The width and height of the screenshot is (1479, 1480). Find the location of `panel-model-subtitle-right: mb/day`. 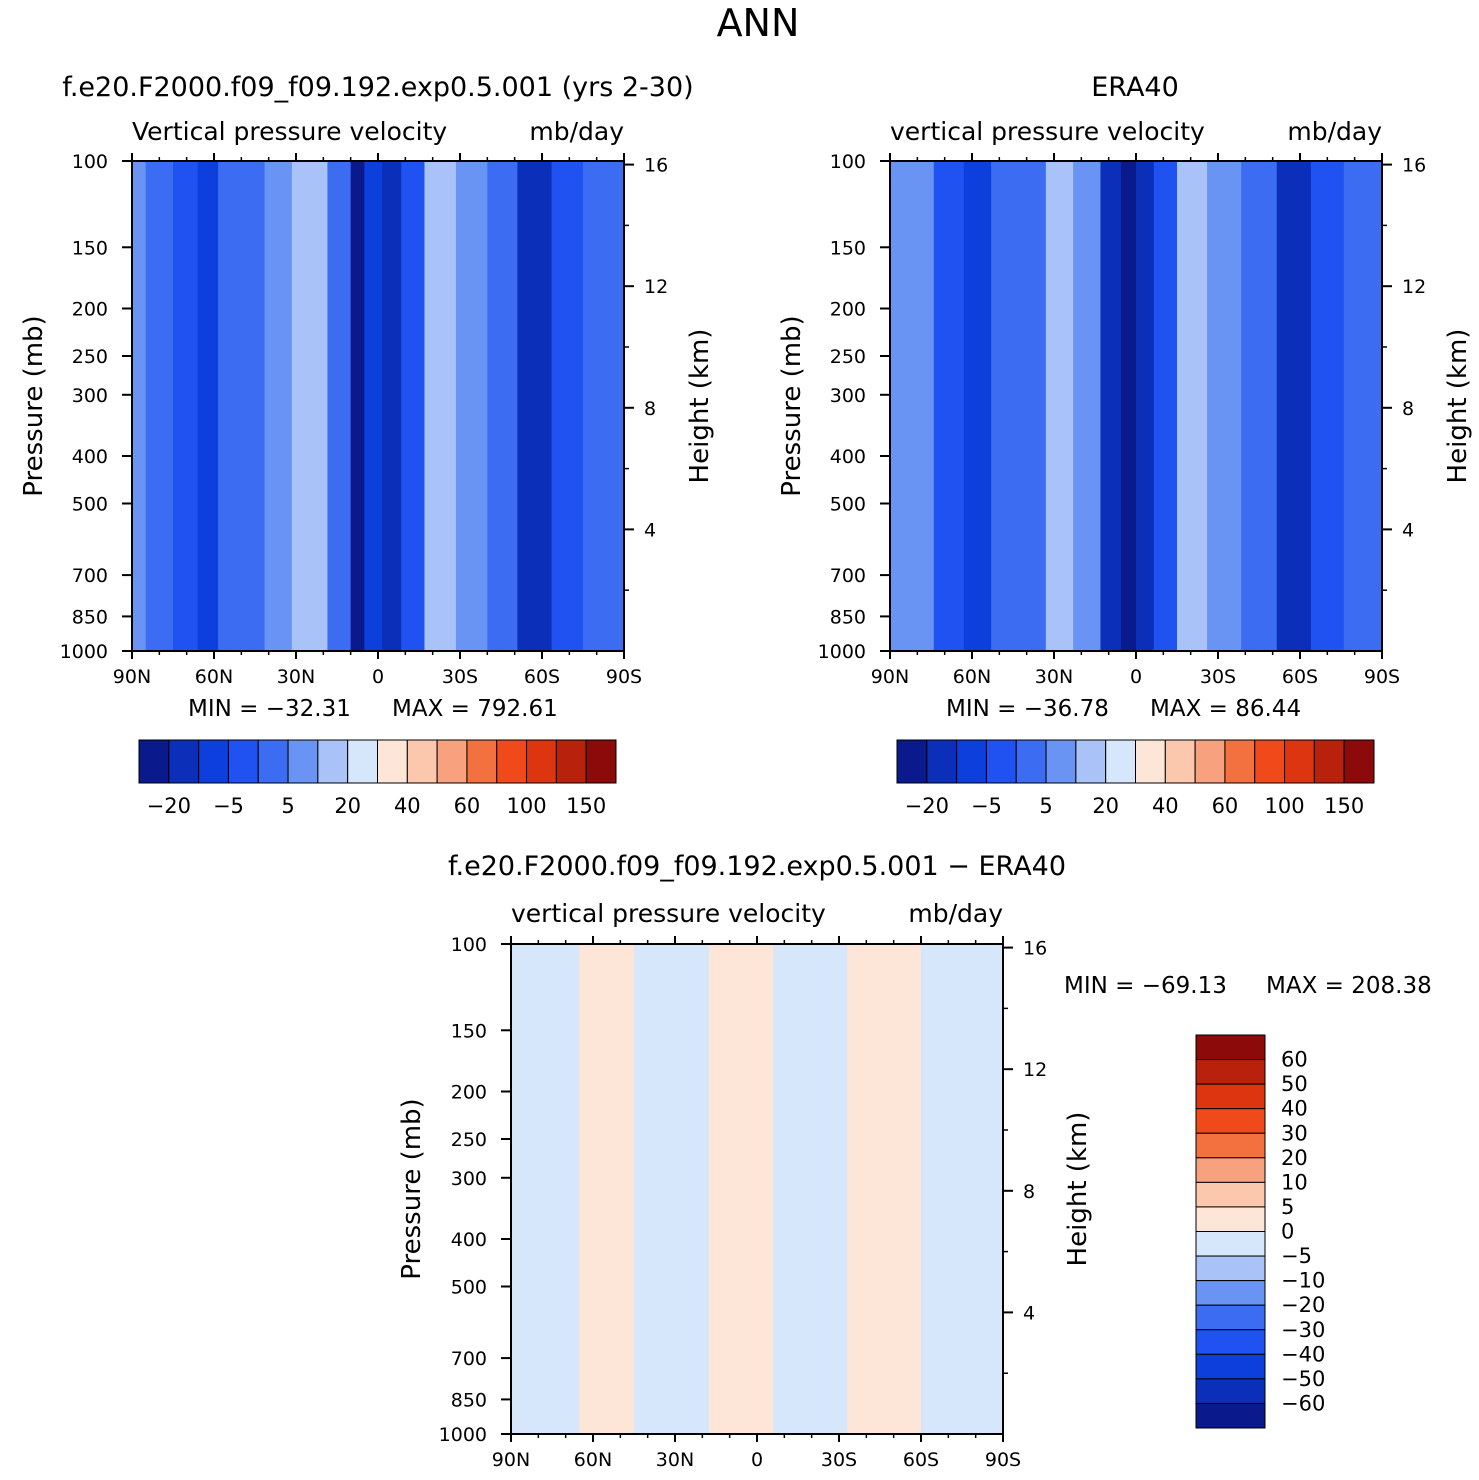

panel-model-subtitle-right: mb/day is located at coordinates (576, 131).